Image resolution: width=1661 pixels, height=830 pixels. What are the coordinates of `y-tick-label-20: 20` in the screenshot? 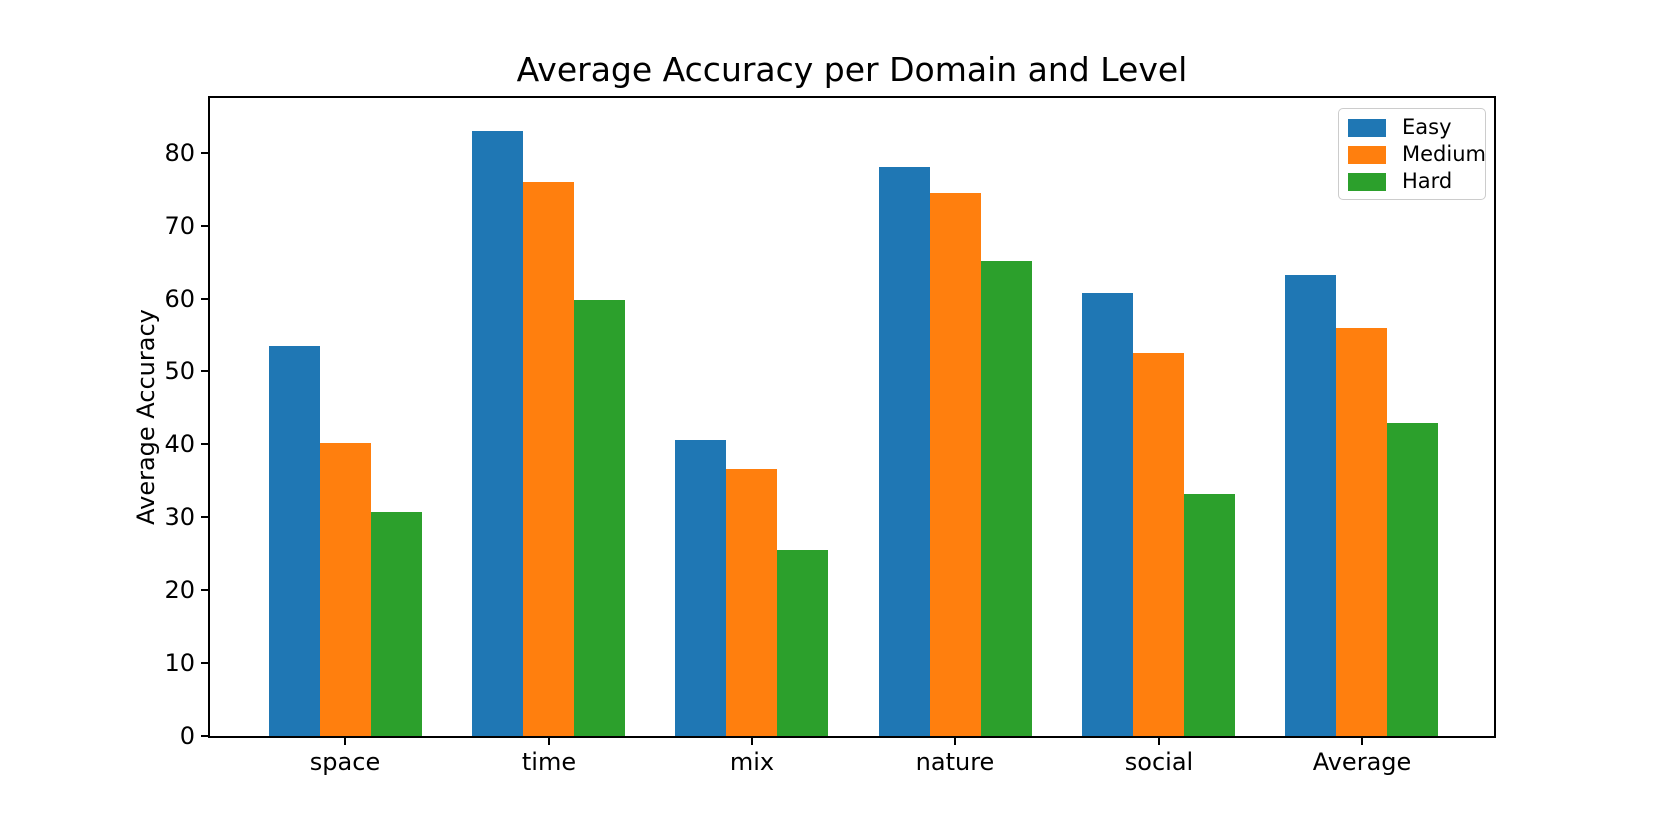 It's located at (179, 590).